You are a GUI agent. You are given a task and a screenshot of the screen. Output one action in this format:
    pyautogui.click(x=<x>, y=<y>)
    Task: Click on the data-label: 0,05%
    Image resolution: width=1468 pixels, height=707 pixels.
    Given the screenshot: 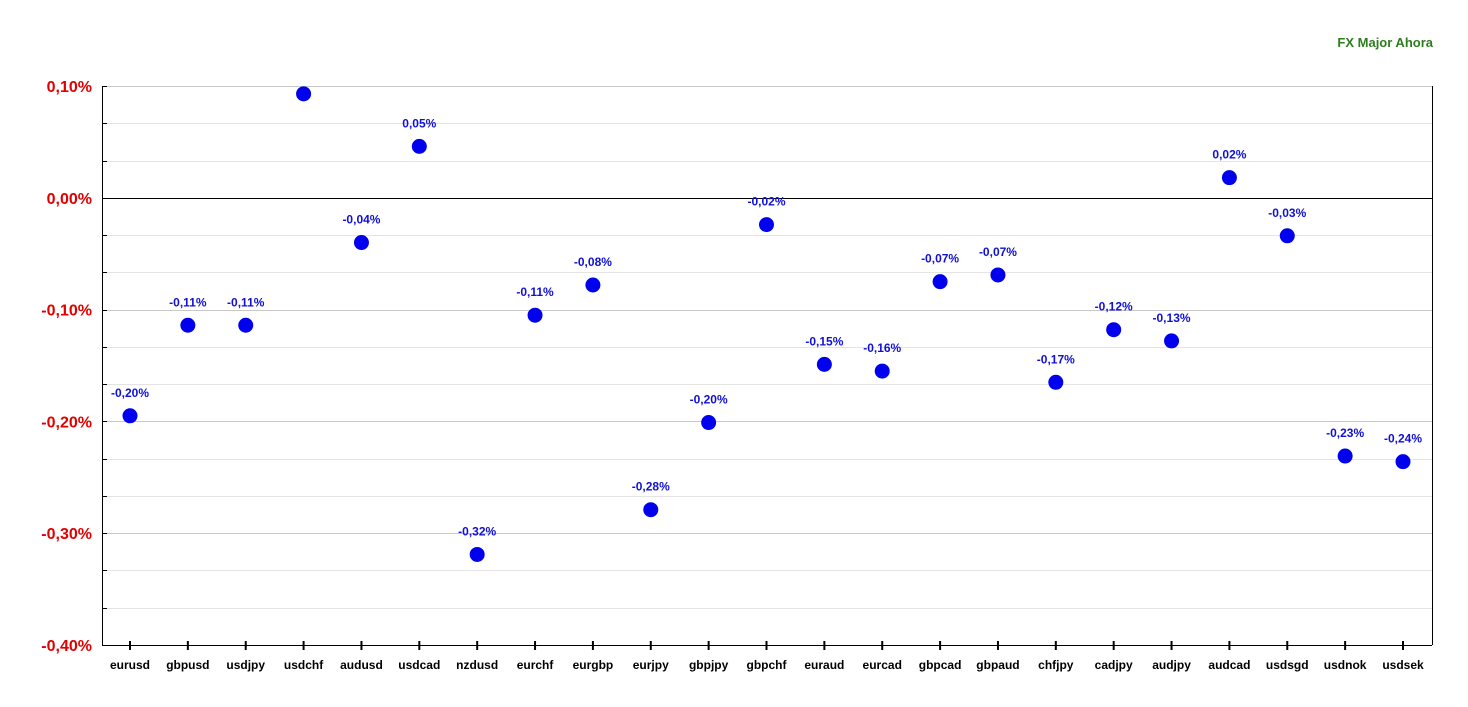 What is the action you would take?
    pyautogui.click(x=419, y=123)
    